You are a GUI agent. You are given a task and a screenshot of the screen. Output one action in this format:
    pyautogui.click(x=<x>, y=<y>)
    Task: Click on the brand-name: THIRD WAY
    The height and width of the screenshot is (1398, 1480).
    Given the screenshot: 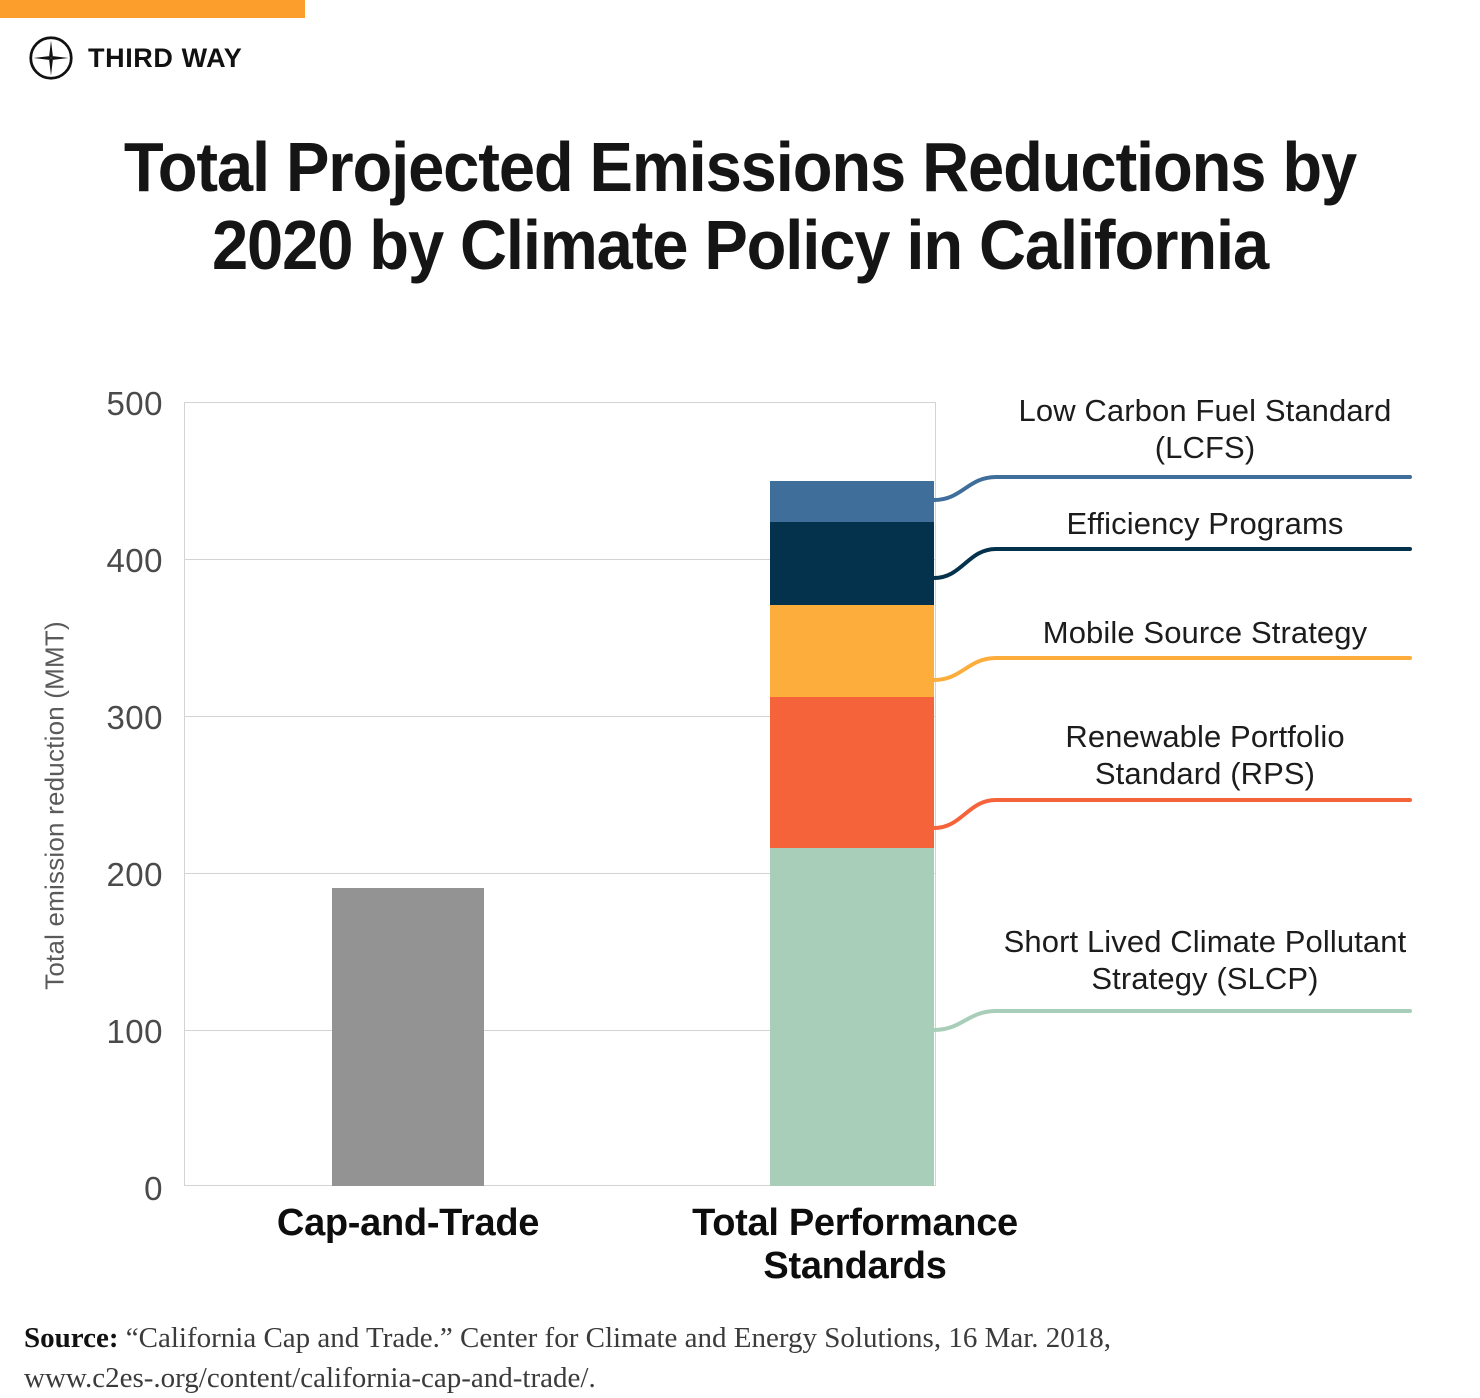 What is the action you would take?
    pyautogui.click(x=165, y=57)
    